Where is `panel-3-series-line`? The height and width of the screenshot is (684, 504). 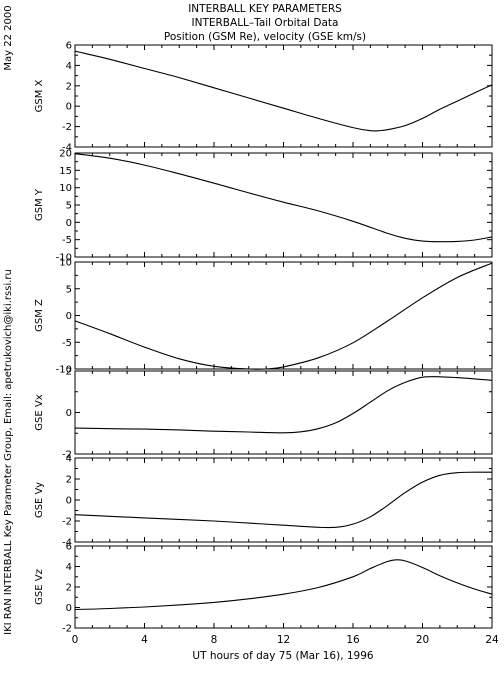
panel-3-series-line is located at coordinates (283, 316).